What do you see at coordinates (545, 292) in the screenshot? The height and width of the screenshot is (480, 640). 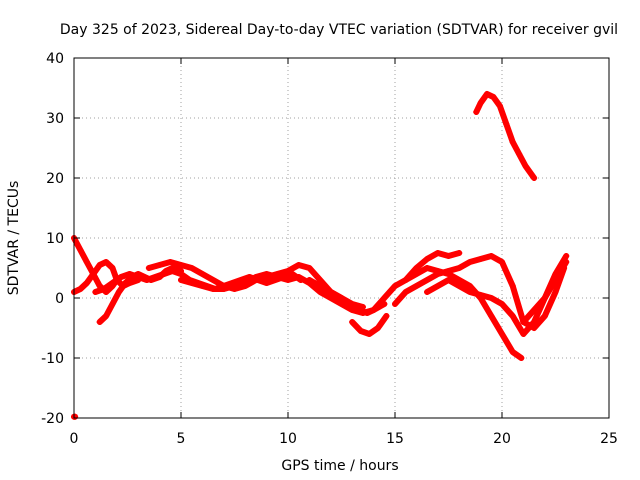 I see `series-sat-l` at bounding box center [545, 292].